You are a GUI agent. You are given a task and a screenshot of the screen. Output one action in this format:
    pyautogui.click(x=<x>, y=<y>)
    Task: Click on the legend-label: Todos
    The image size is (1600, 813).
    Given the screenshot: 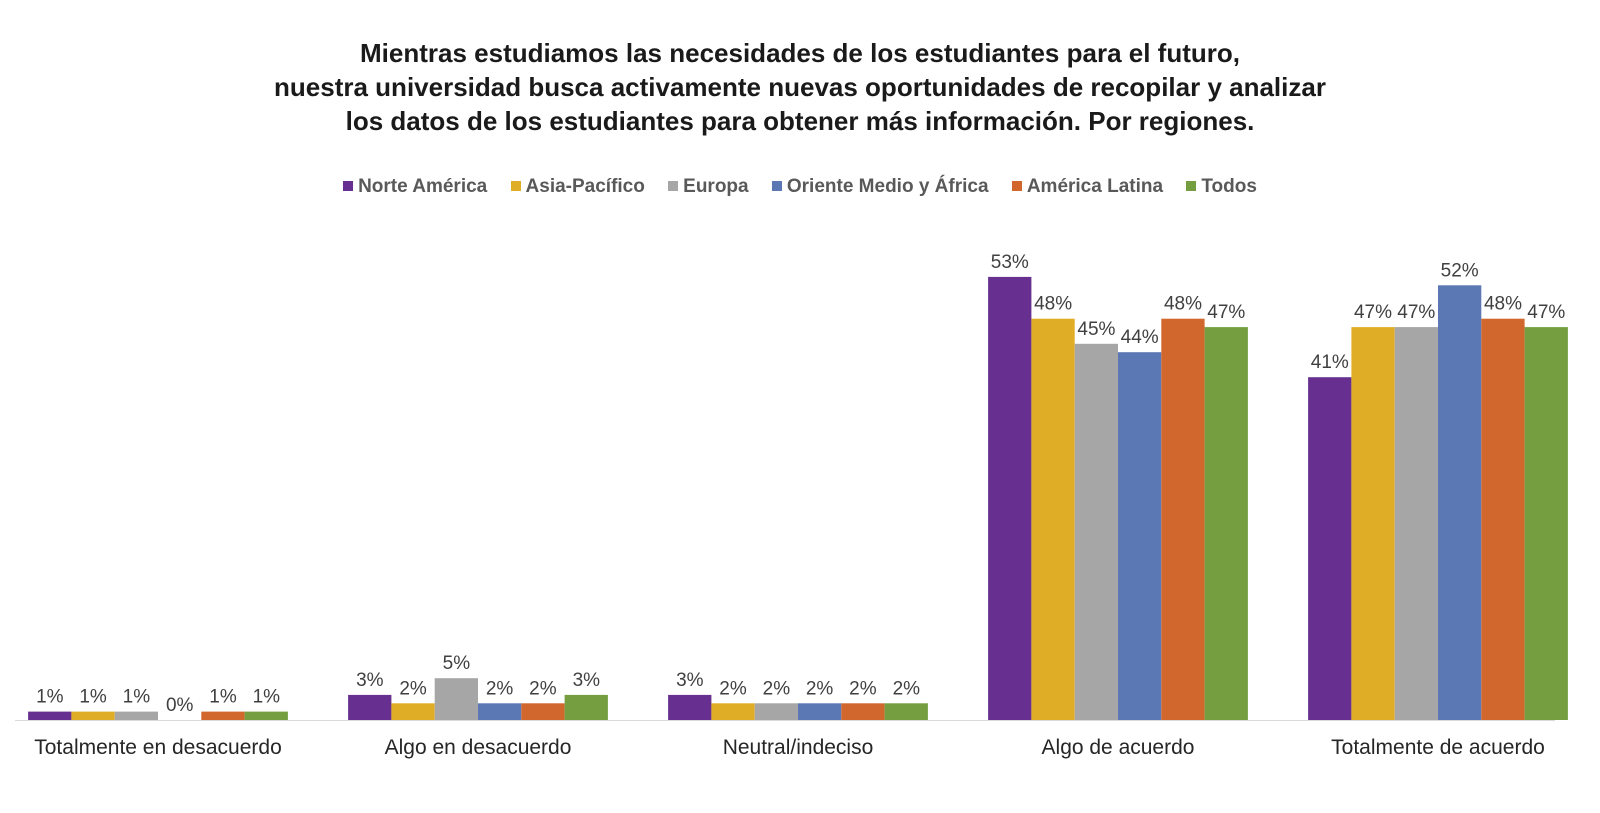 What is the action you would take?
    pyautogui.click(x=1229, y=186)
    